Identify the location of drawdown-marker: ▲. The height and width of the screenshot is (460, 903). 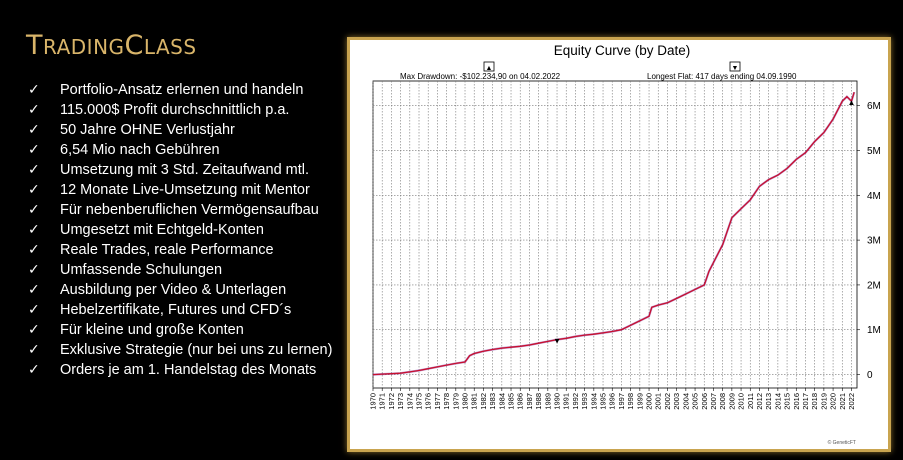
(489, 68).